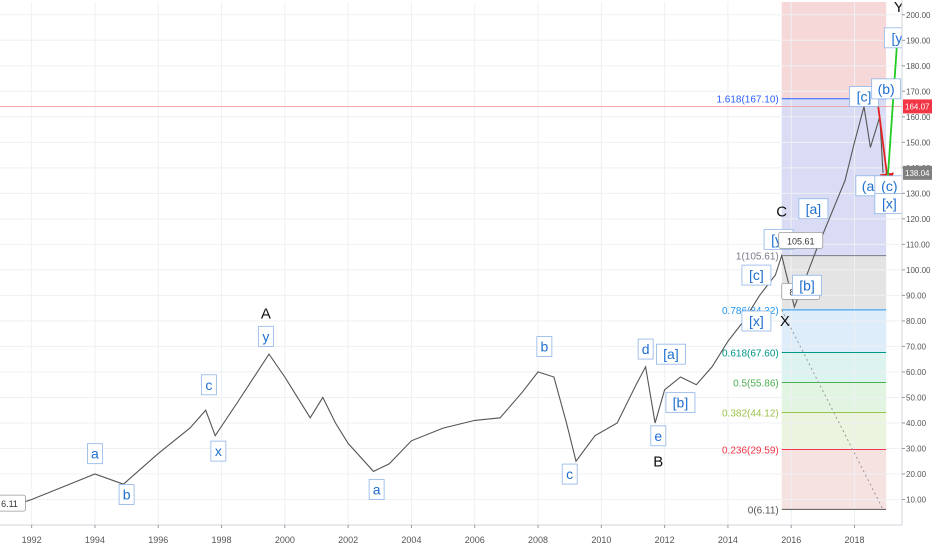  Describe the element at coordinates (32, 540) in the screenshot. I see `x-tick-label: 1992` at that location.